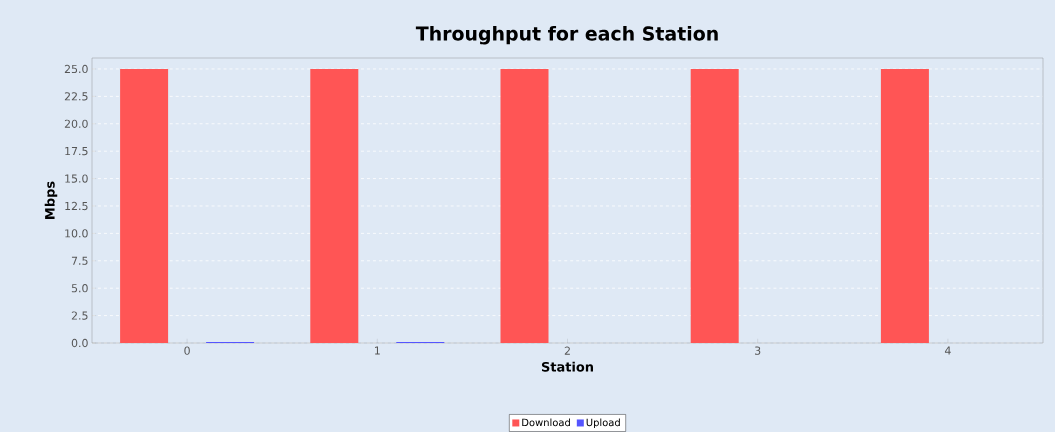  I want to click on y-tick-label: 5.0, so click(79, 288).